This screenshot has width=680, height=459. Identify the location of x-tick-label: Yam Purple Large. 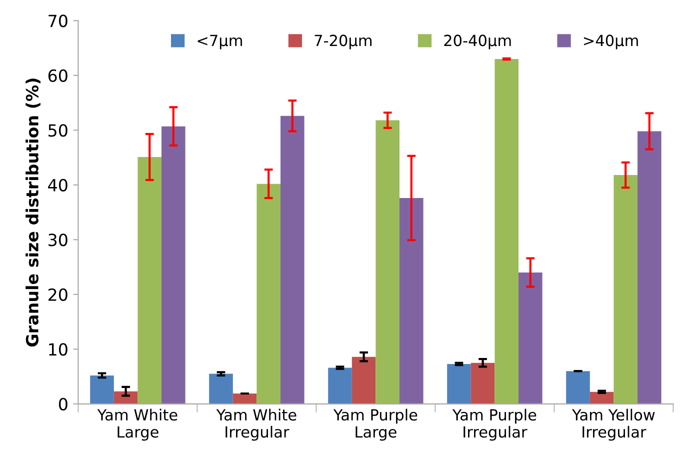
(375, 424).